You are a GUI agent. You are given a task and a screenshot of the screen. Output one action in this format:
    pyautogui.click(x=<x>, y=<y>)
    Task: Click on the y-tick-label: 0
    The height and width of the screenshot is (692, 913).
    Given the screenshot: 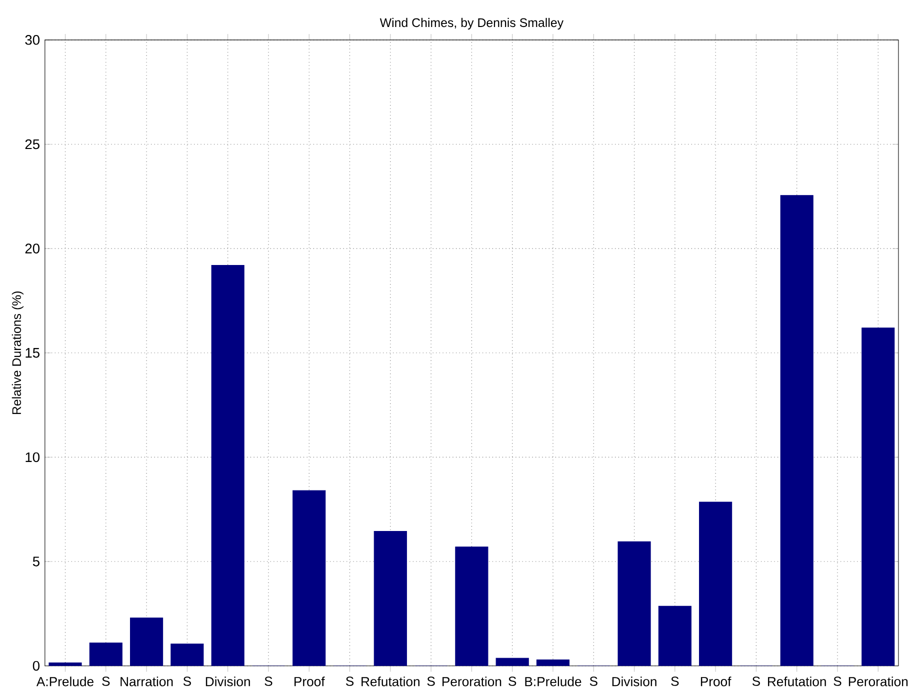 What is the action you would take?
    pyautogui.click(x=36, y=666)
    